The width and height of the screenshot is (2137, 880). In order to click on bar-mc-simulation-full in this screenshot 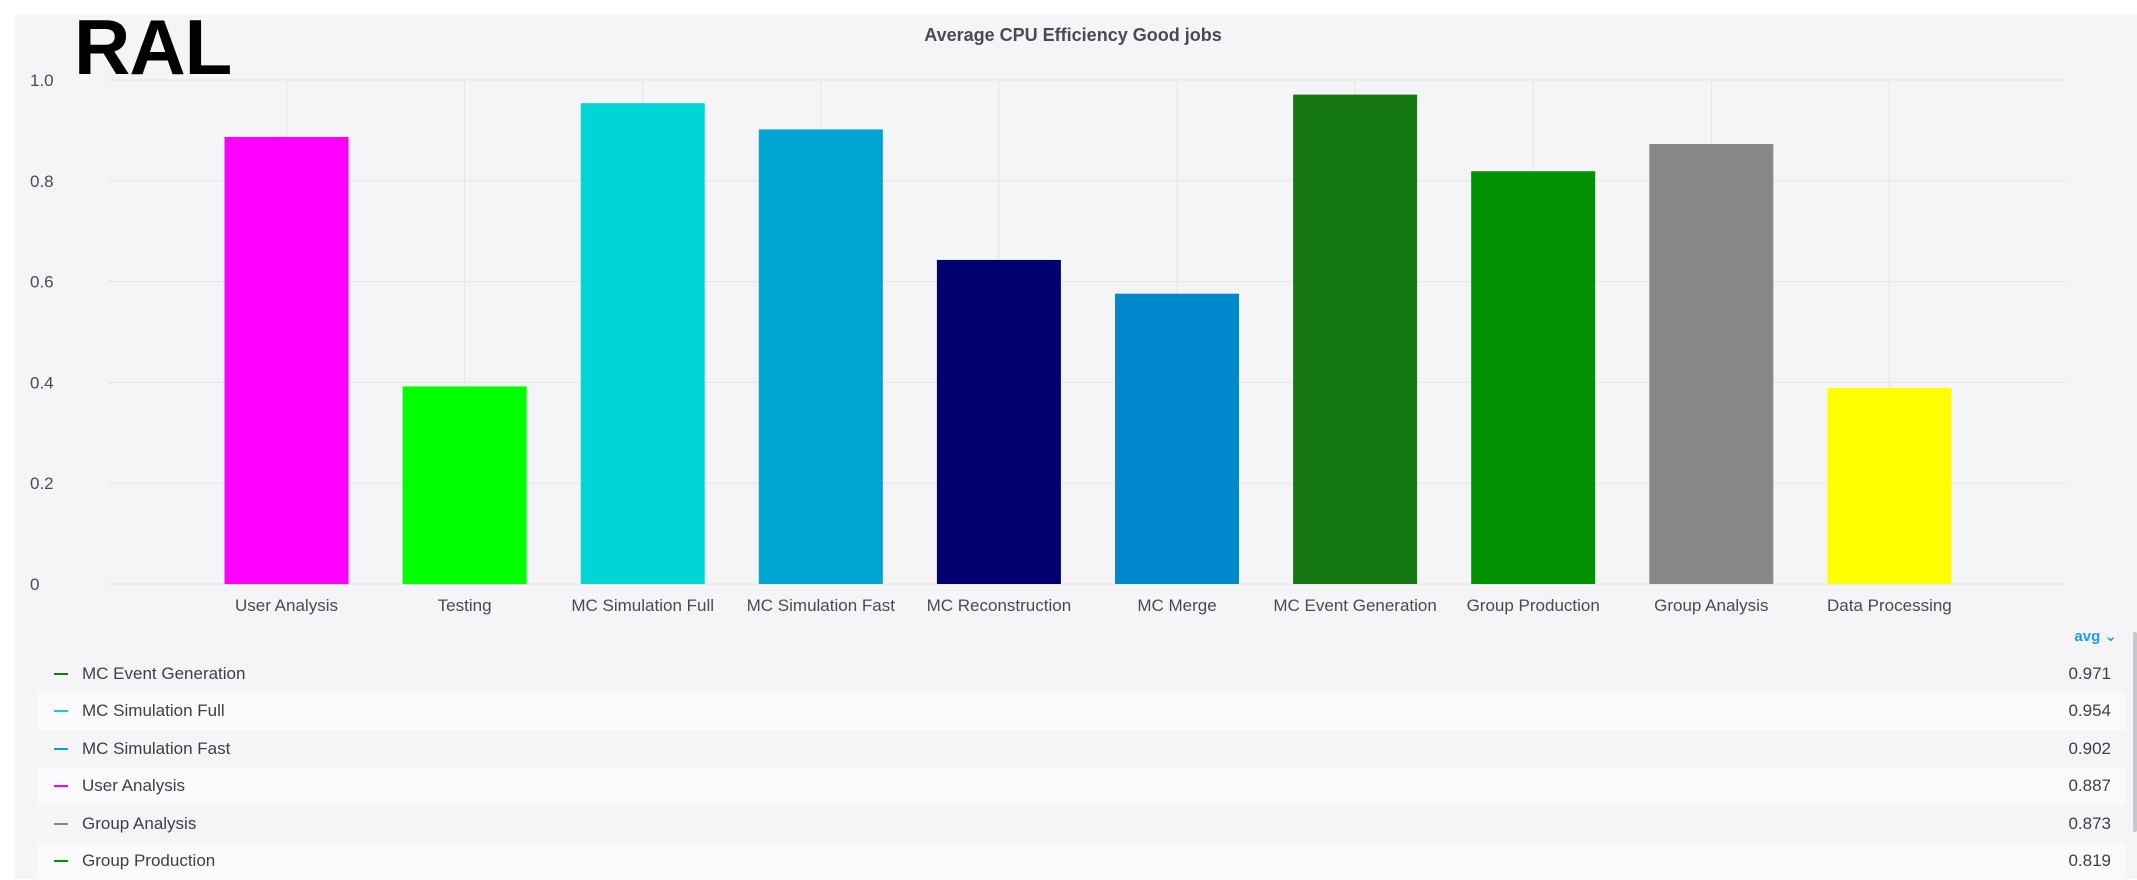, I will do `click(643, 343)`.